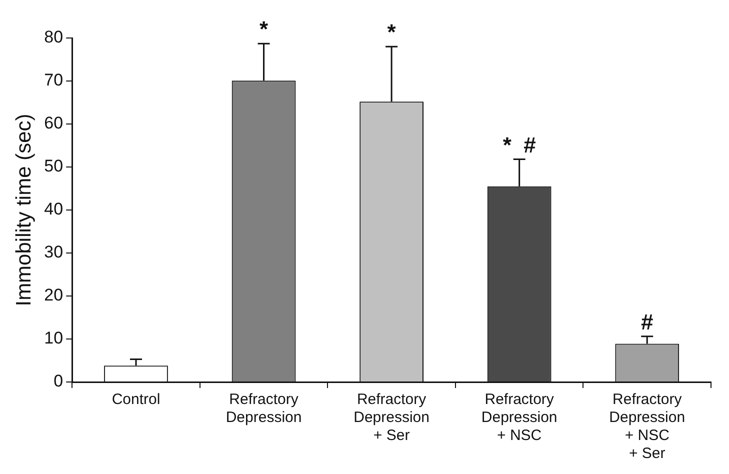 This screenshot has width=729, height=474. What do you see at coordinates (519, 417) in the screenshot?
I see `x-tick-label: Refractory Depression + NSC` at bounding box center [519, 417].